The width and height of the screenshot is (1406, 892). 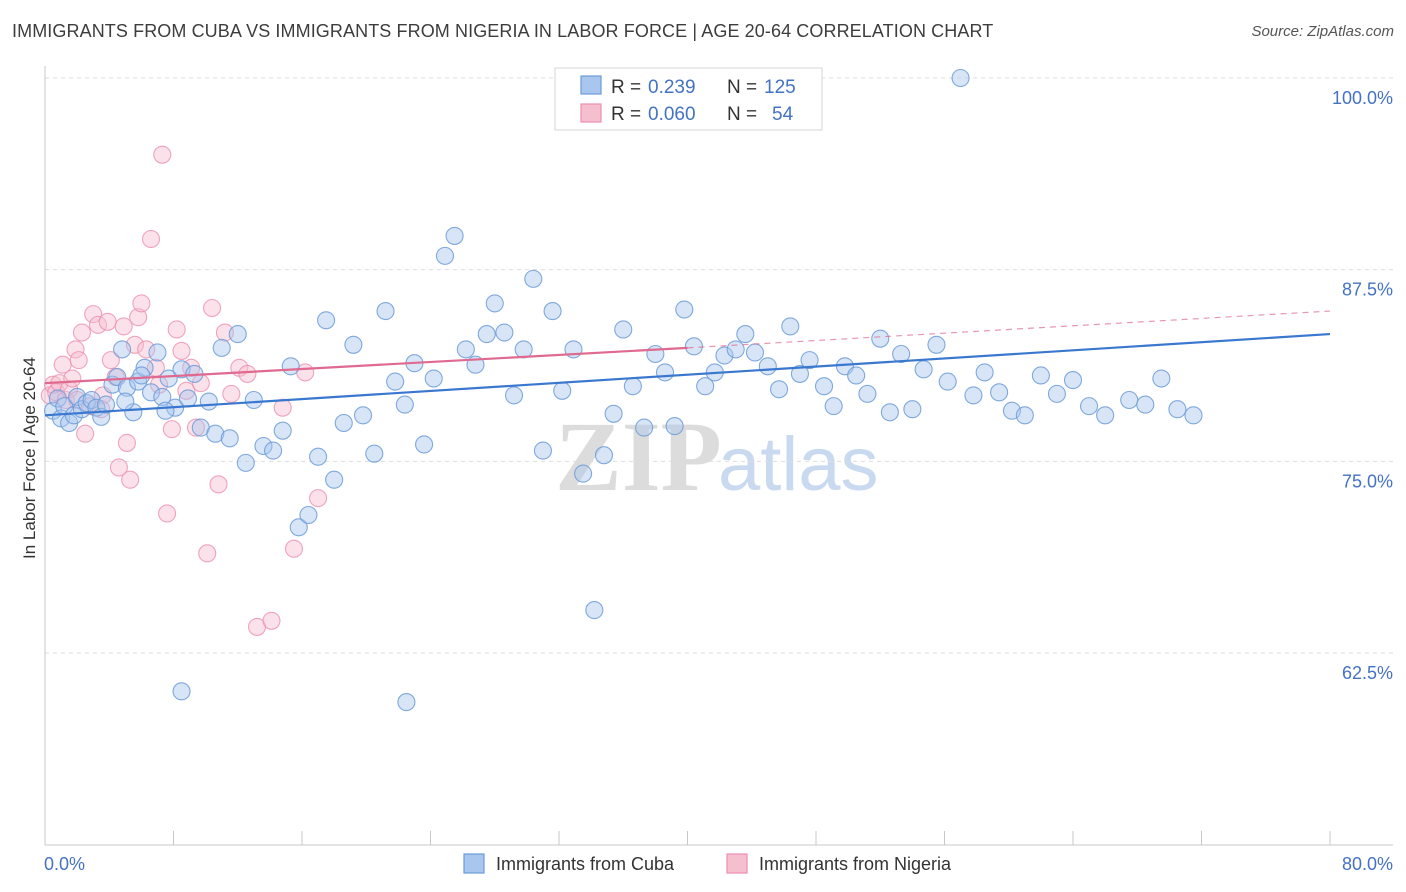 I want to click on y-tick-label: 62.5%, so click(x=1367, y=673).